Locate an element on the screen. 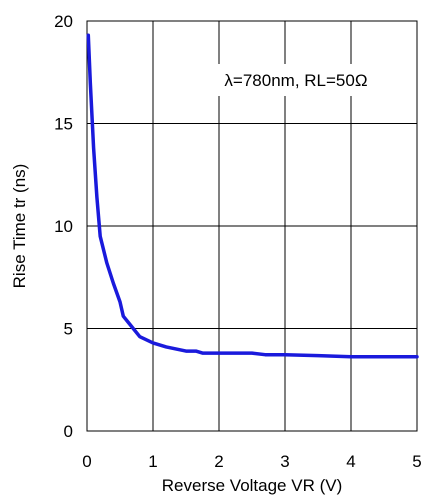  y-tick-label: 0 is located at coordinates (68, 431).